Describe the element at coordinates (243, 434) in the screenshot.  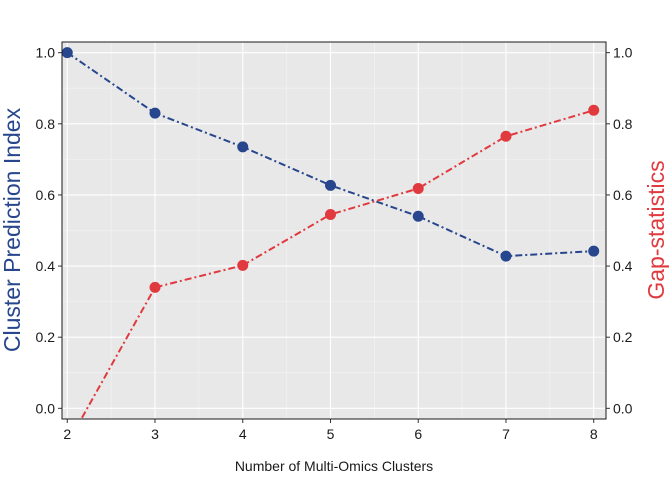
I see `x-tick-label: 4` at that location.